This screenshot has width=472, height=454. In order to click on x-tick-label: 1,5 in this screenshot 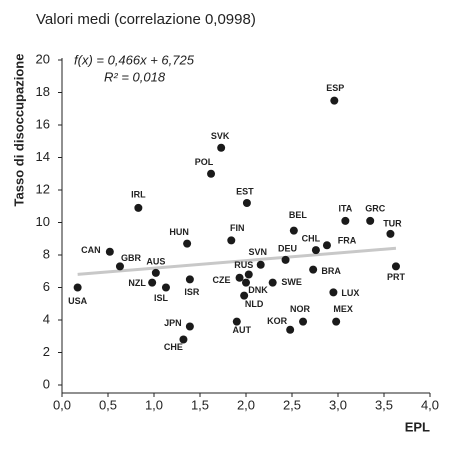, I will do `click(200, 404)`.